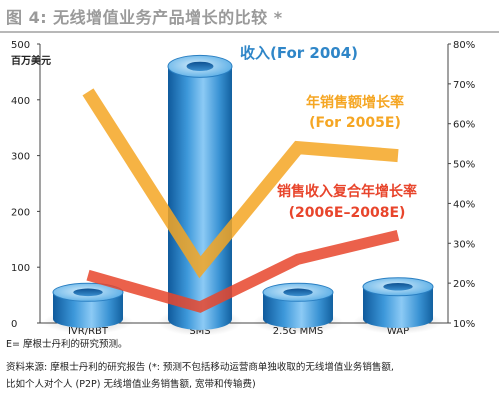 The image size is (499, 400). I want to click on right-tick-label: 80%, so click(464, 45).